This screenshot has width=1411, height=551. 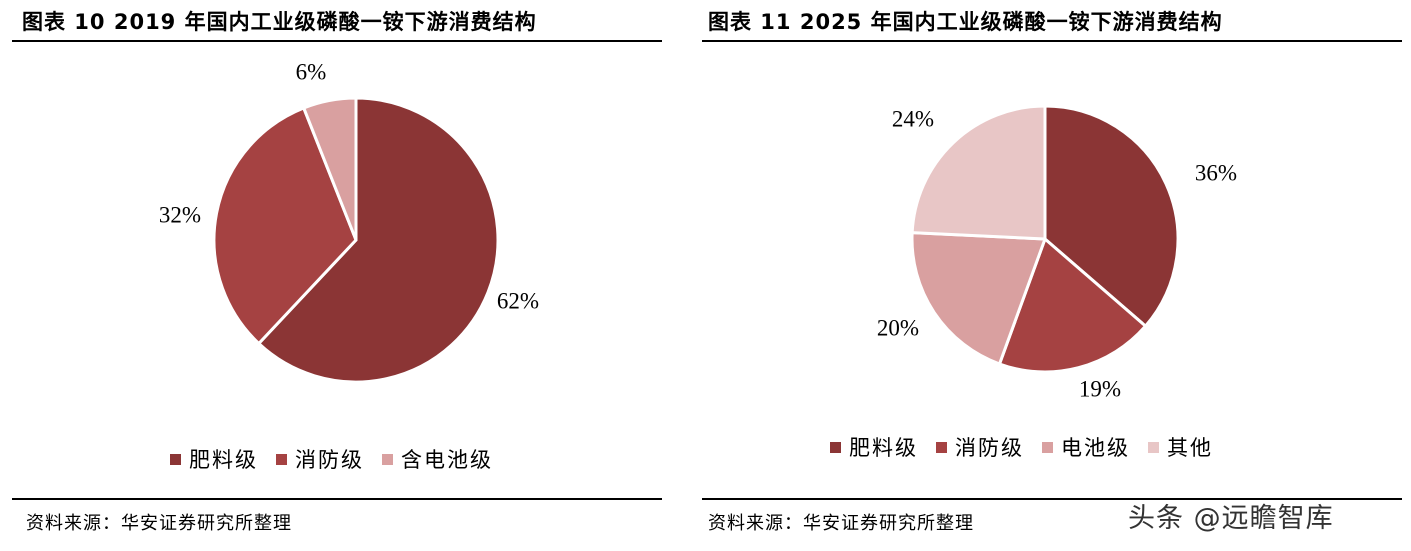 I want to click on data-label-fertilizer: 36%, so click(x=1216, y=172).